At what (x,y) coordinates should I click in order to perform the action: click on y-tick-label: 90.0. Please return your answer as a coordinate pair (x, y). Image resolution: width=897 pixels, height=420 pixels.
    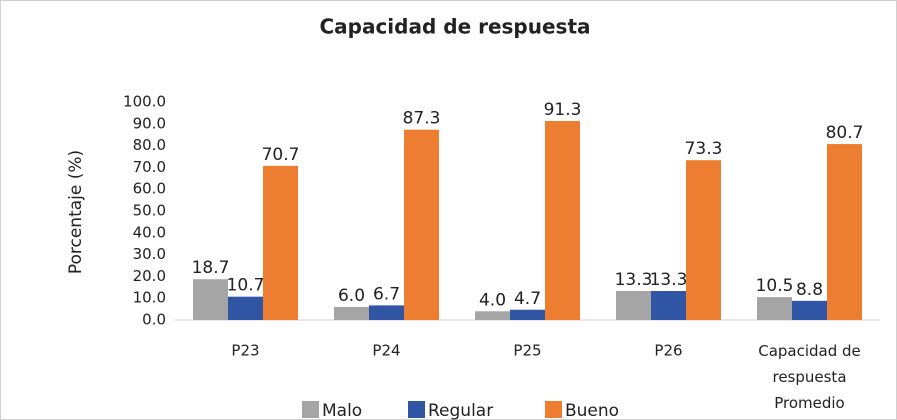
    Looking at the image, I should click on (149, 123).